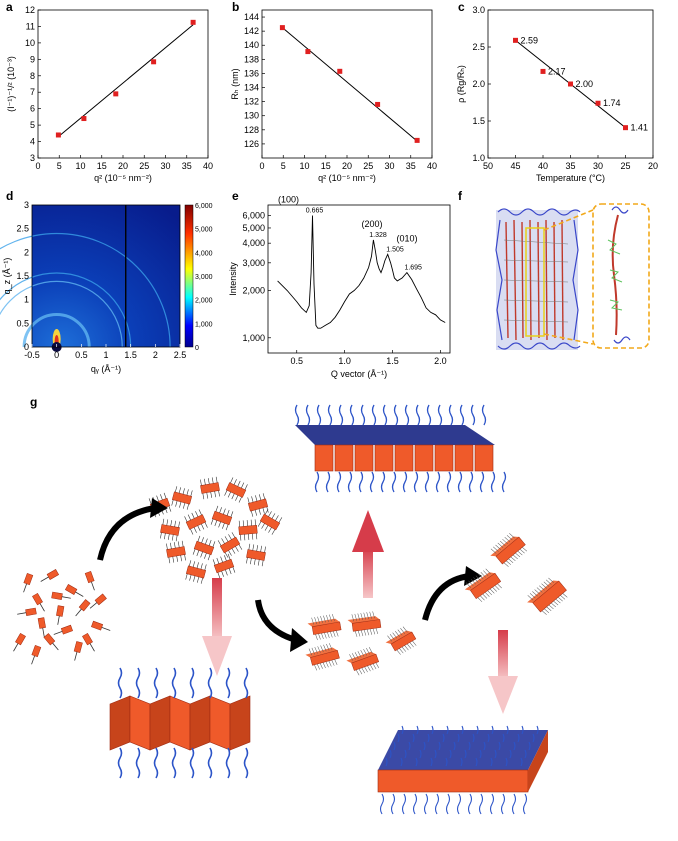  Describe the element at coordinates (403, 641) in the screenshot. I see `platelet-face` at that location.